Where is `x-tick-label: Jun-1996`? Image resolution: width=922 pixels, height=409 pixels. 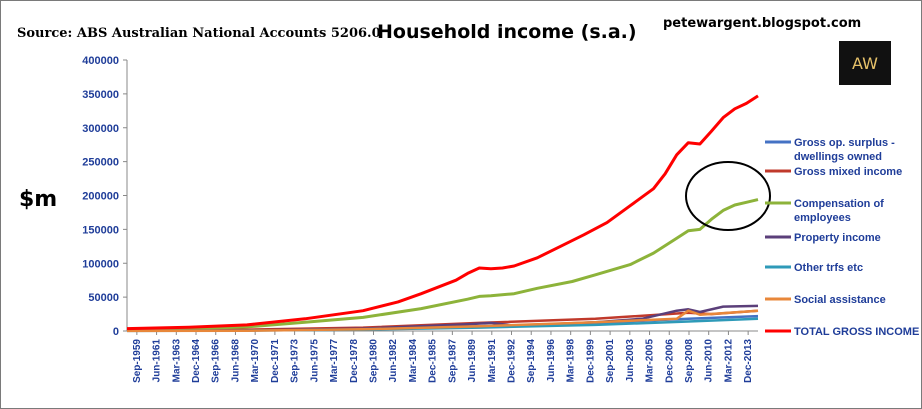
x-tick-label: Jun-1996 is located at coordinates (551, 361).